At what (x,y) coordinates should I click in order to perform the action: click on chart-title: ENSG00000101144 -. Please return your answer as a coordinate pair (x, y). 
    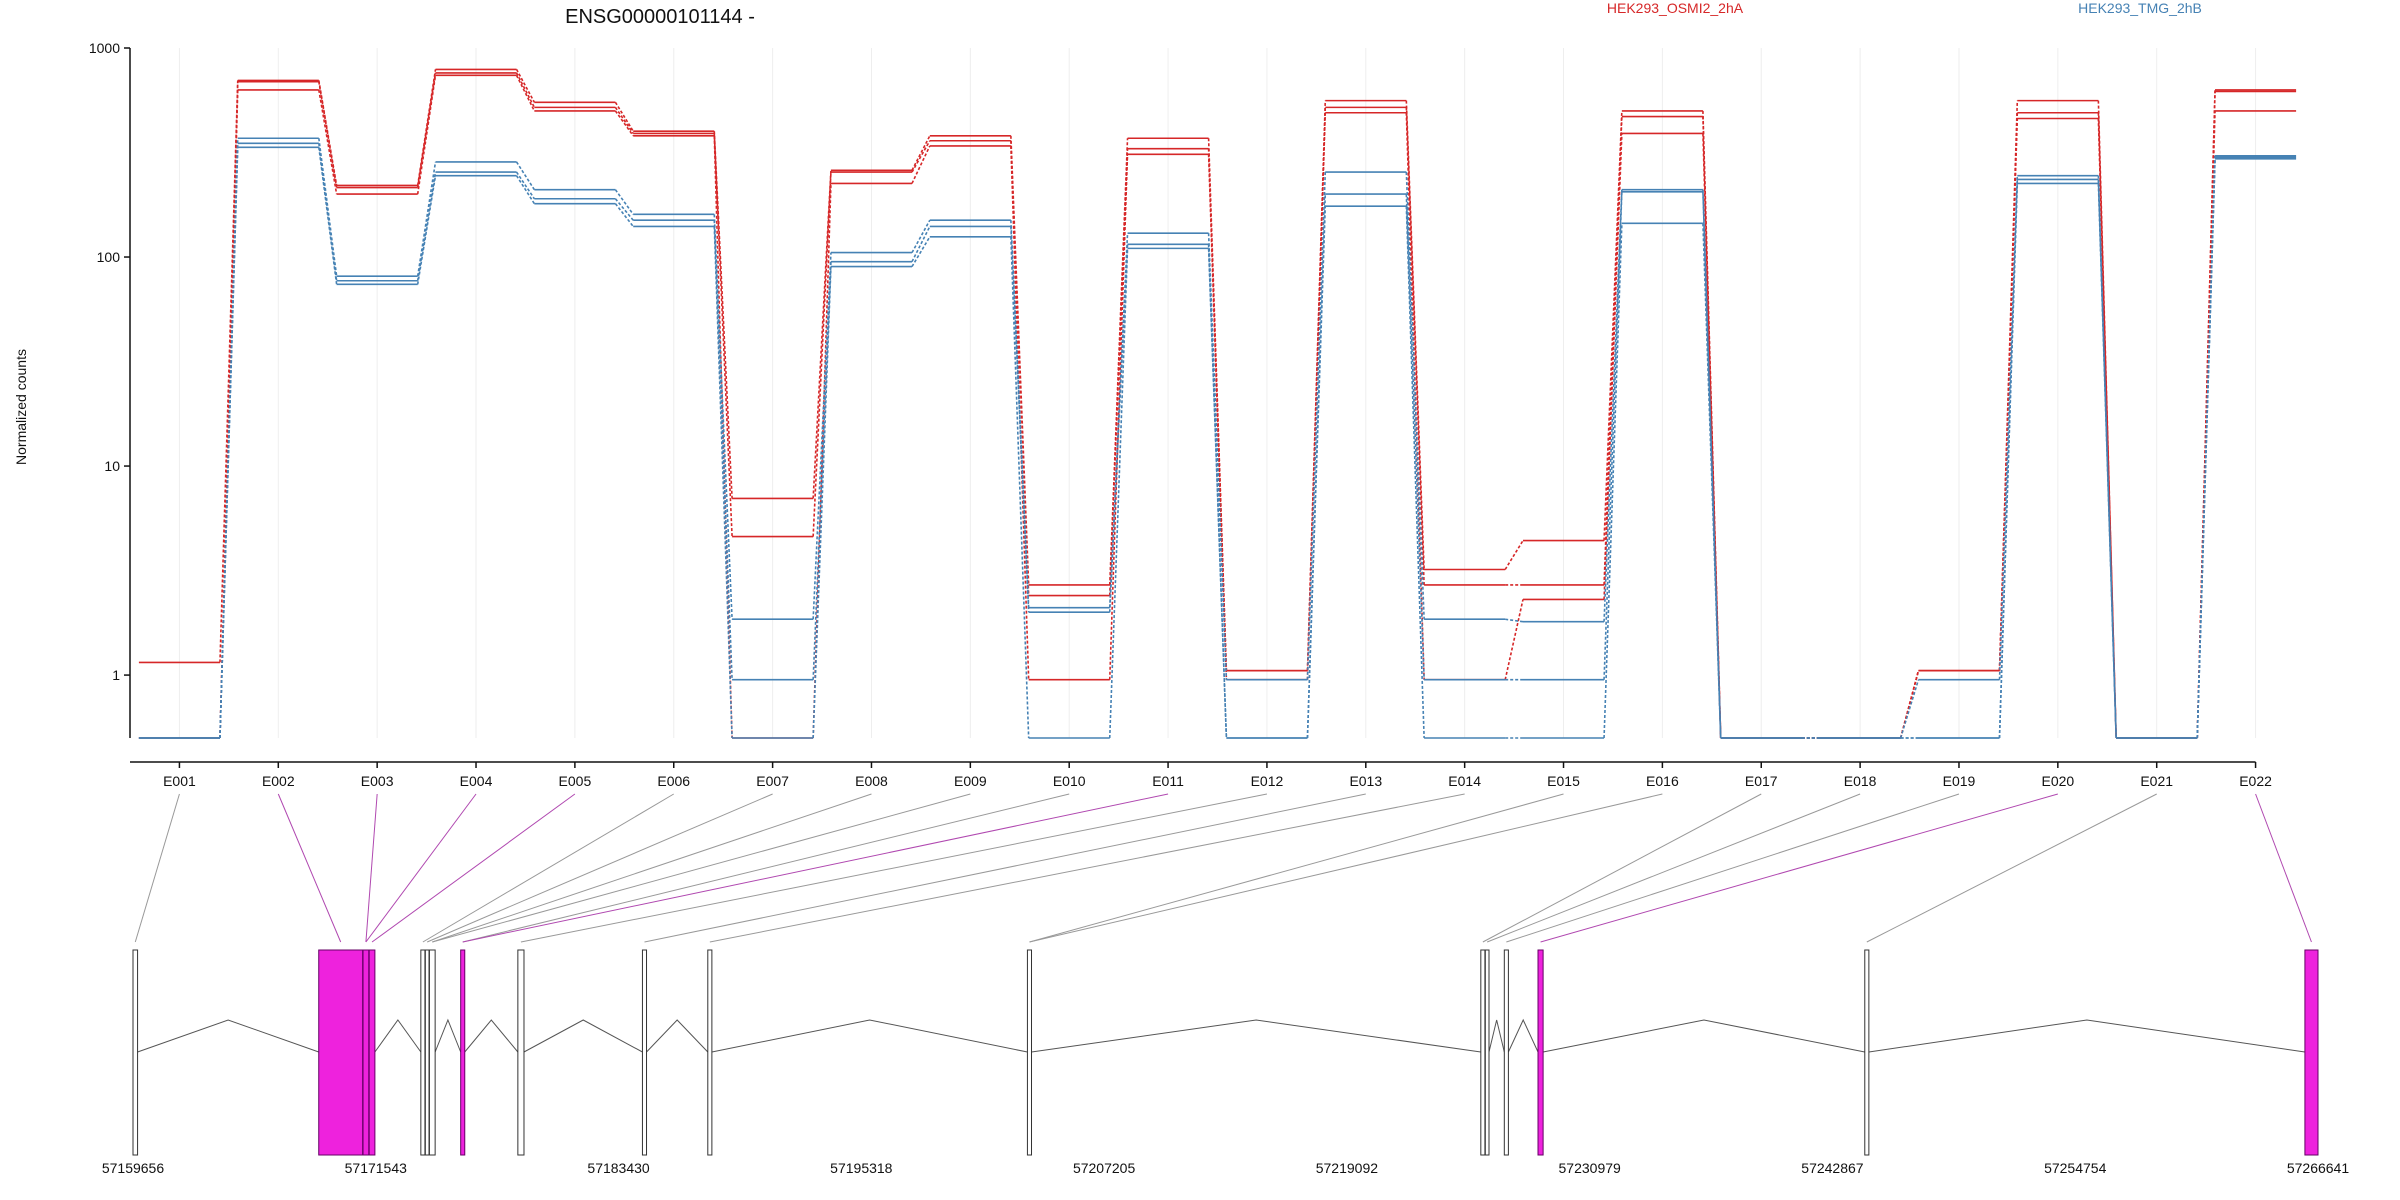
    Looking at the image, I should click on (660, 17).